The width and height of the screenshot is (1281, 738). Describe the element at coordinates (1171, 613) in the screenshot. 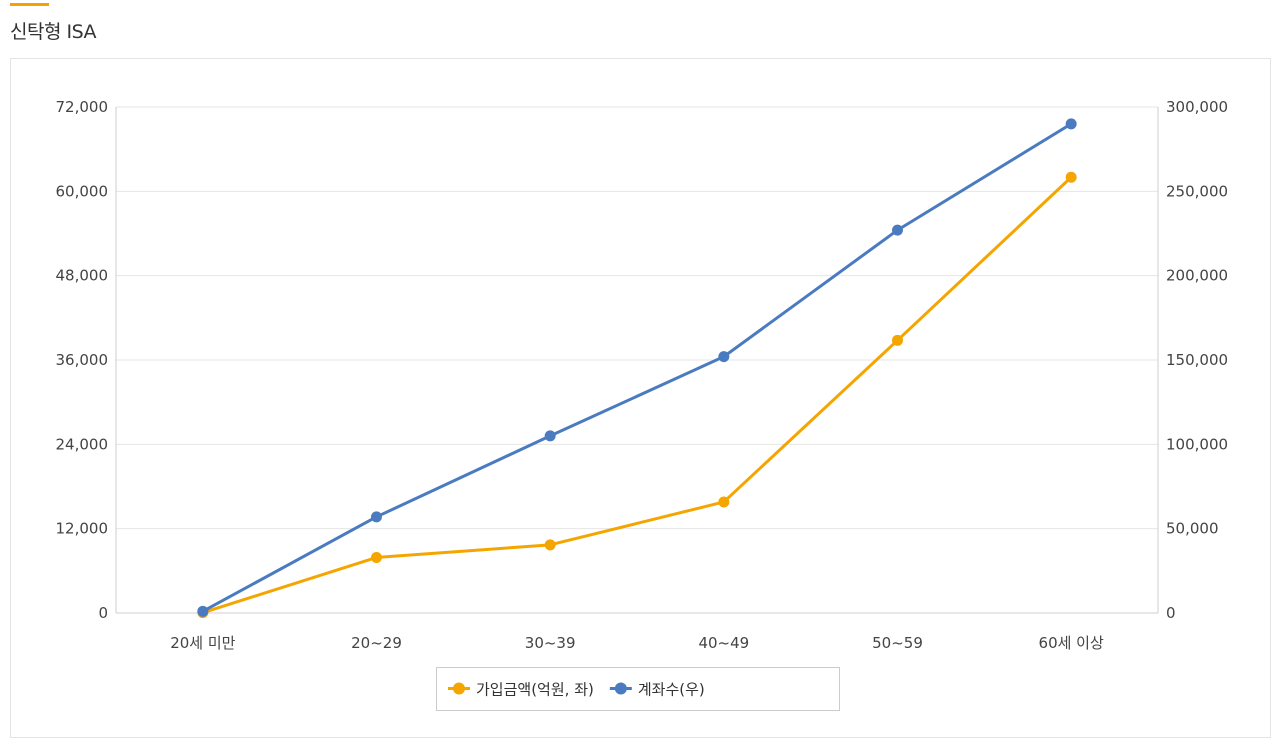

I see `y-right-tick-label: 0` at that location.